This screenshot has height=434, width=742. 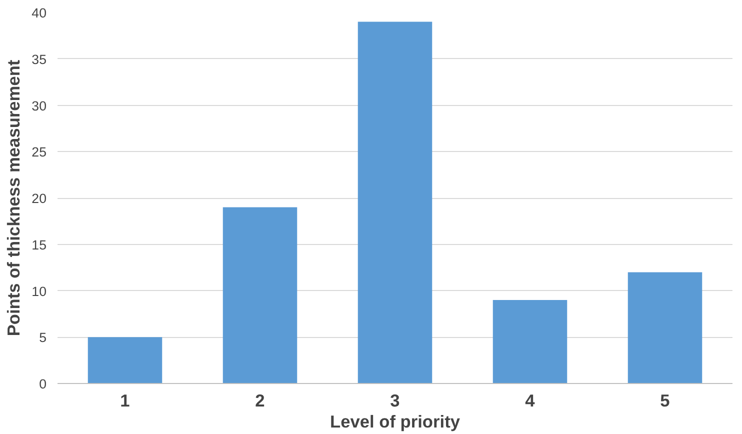 What do you see at coordinates (39, 13) in the screenshot?
I see `y-tick-label: 40` at bounding box center [39, 13].